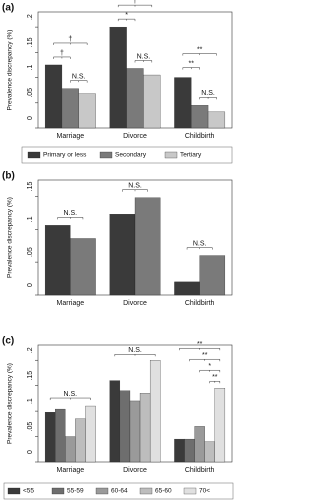 The height and width of the screenshot is (500, 320). Describe the element at coordinates (75, 491) in the screenshot. I see `legend-label: 55-59` at that location.